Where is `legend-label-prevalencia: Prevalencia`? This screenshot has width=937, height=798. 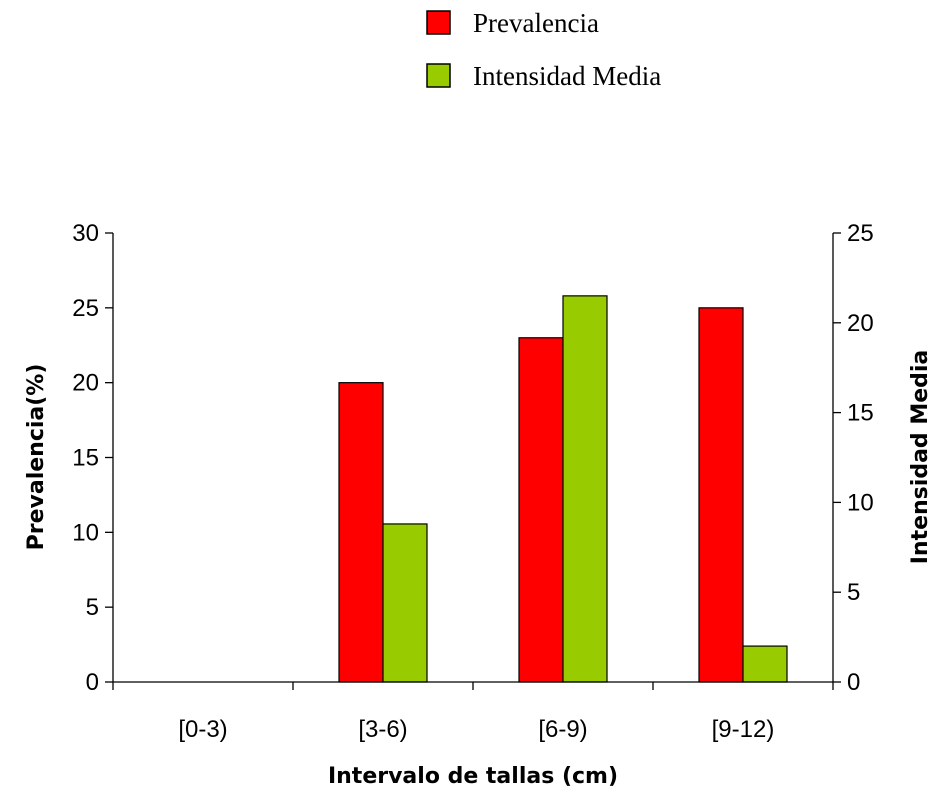 legend-label-prevalencia: Prevalencia is located at coordinates (536, 23).